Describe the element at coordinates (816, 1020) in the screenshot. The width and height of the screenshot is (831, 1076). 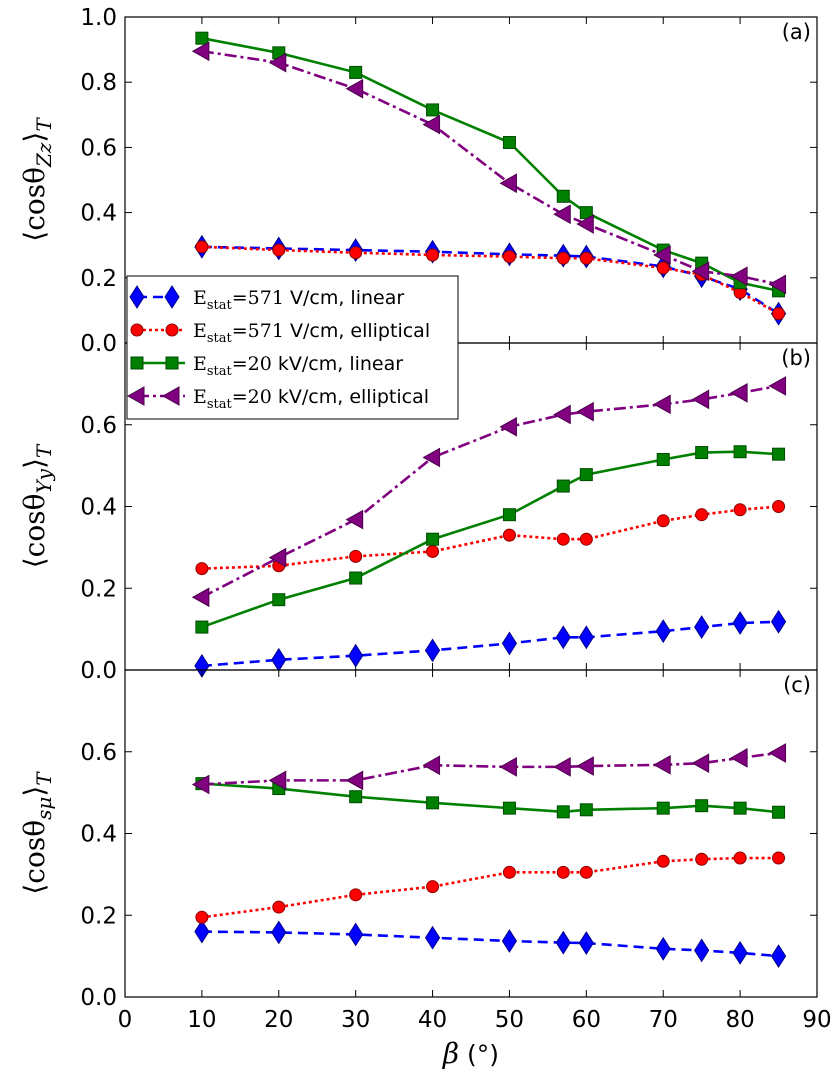
I see `x-tick-label: 90` at that location.